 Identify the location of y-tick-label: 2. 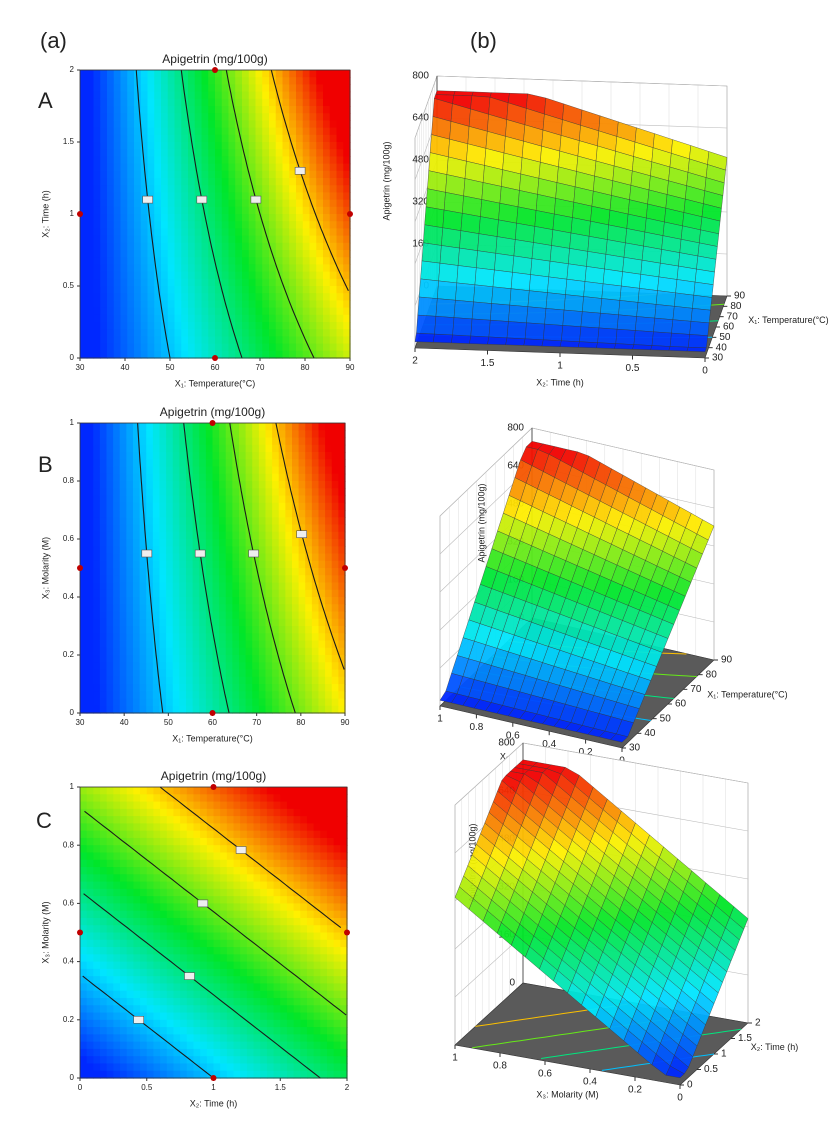
(72, 69).